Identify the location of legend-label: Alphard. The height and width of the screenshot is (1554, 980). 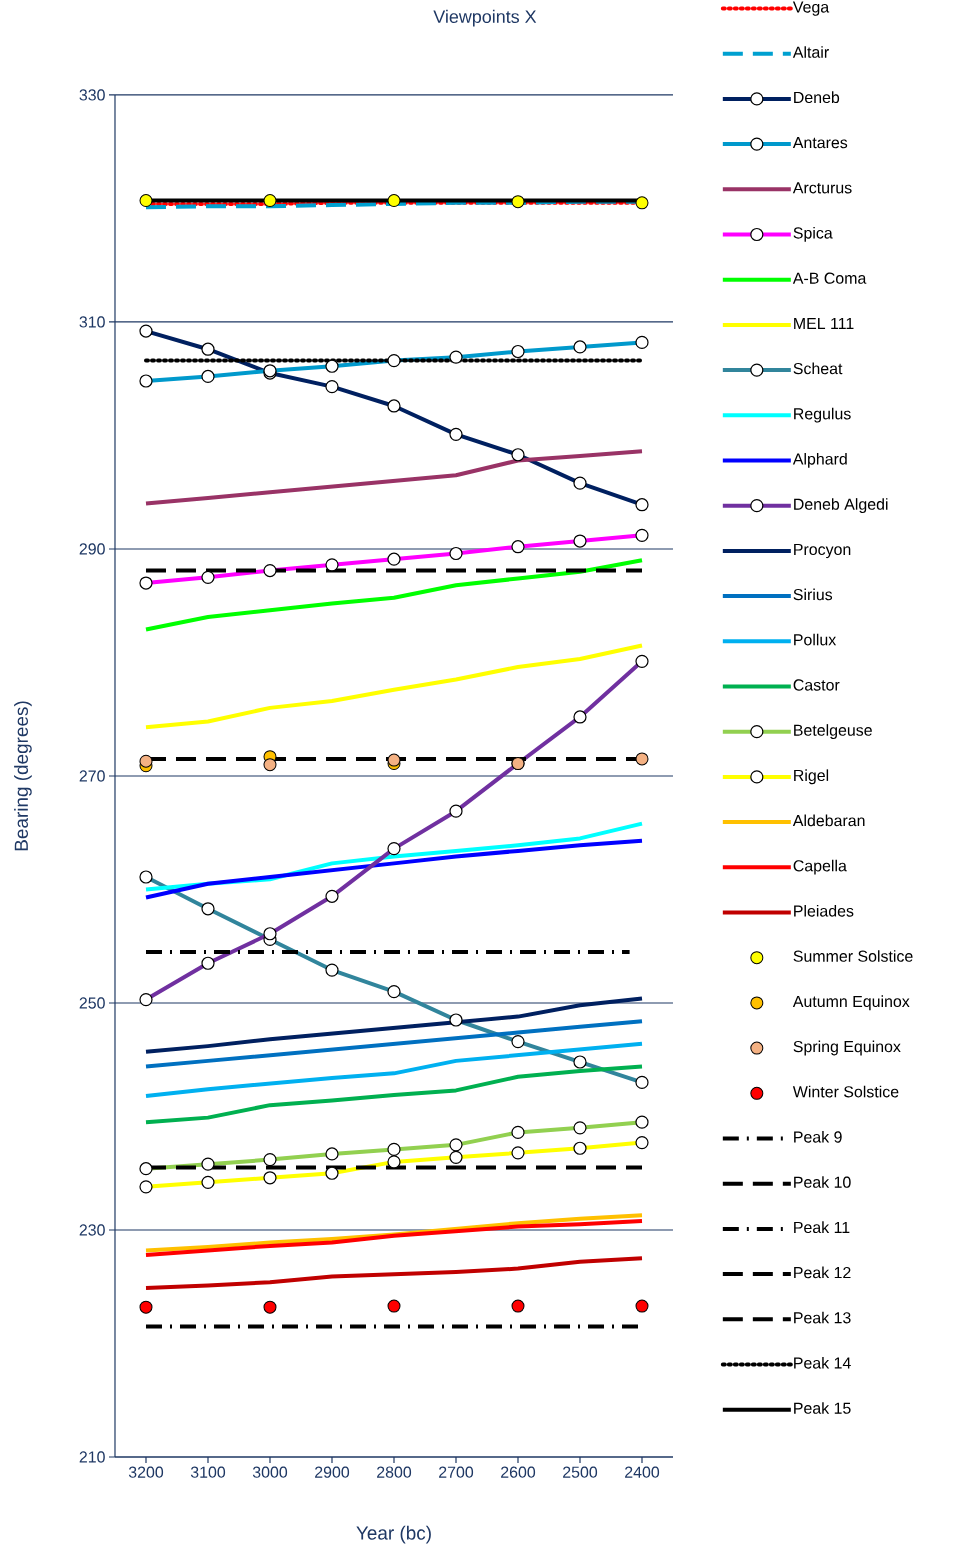
(819, 460).